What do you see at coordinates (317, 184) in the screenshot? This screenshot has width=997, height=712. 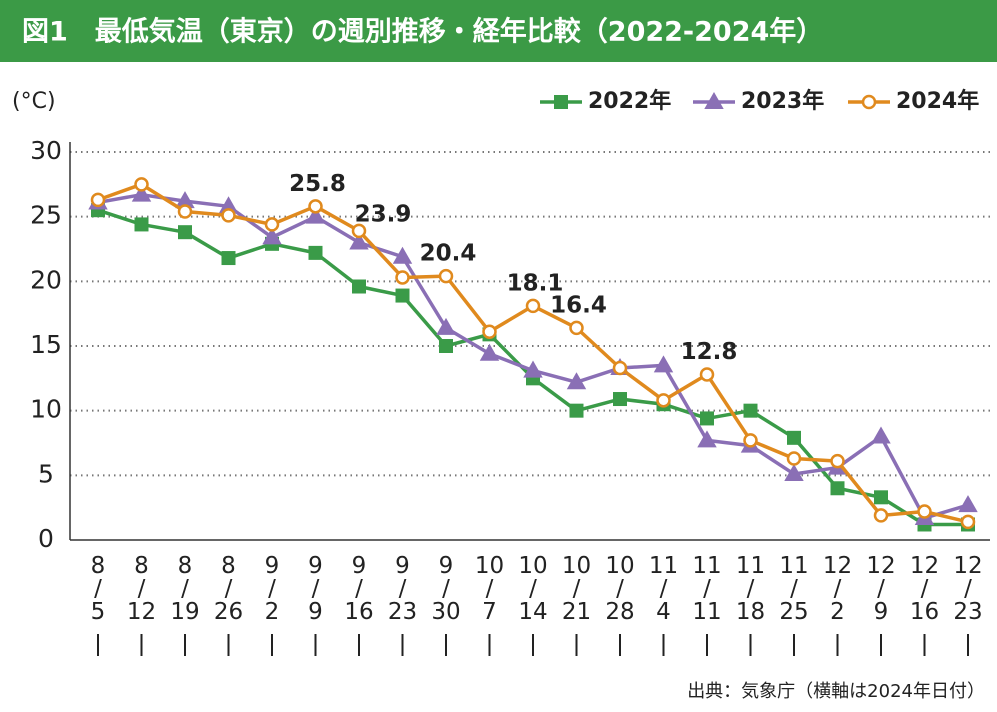 I see `data-label: 25.8` at bounding box center [317, 184].